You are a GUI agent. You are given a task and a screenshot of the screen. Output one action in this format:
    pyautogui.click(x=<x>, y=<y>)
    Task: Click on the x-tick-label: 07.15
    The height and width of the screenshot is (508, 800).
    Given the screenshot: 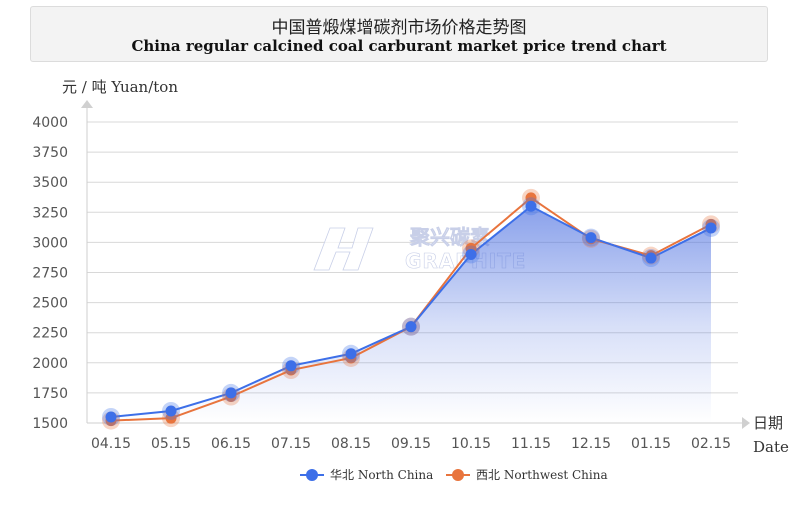 What is the action you would take?
    pyautogui.click(x=291, y=444)
    